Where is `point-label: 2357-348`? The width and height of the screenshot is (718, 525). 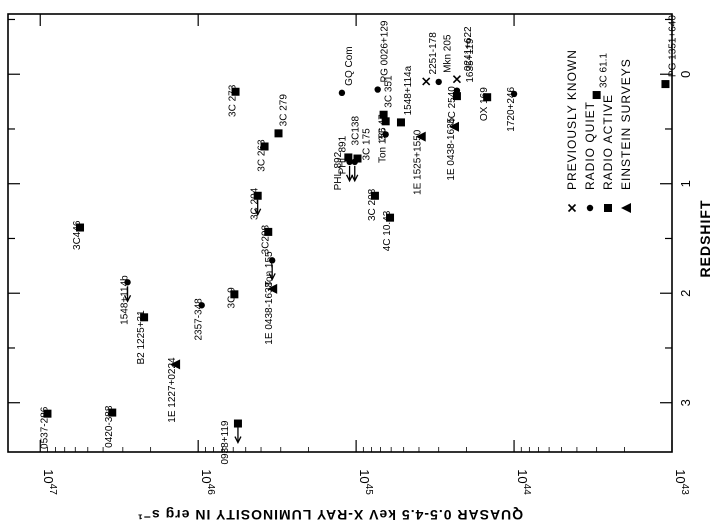 point-label: 2357-348 is located at coordinates (199, 319).